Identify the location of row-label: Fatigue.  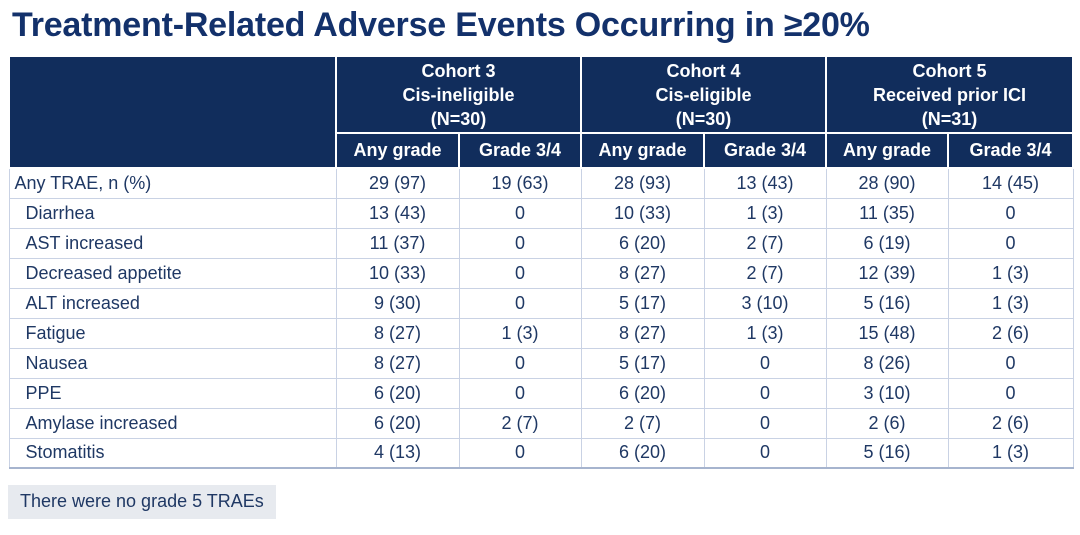
(172, 333).